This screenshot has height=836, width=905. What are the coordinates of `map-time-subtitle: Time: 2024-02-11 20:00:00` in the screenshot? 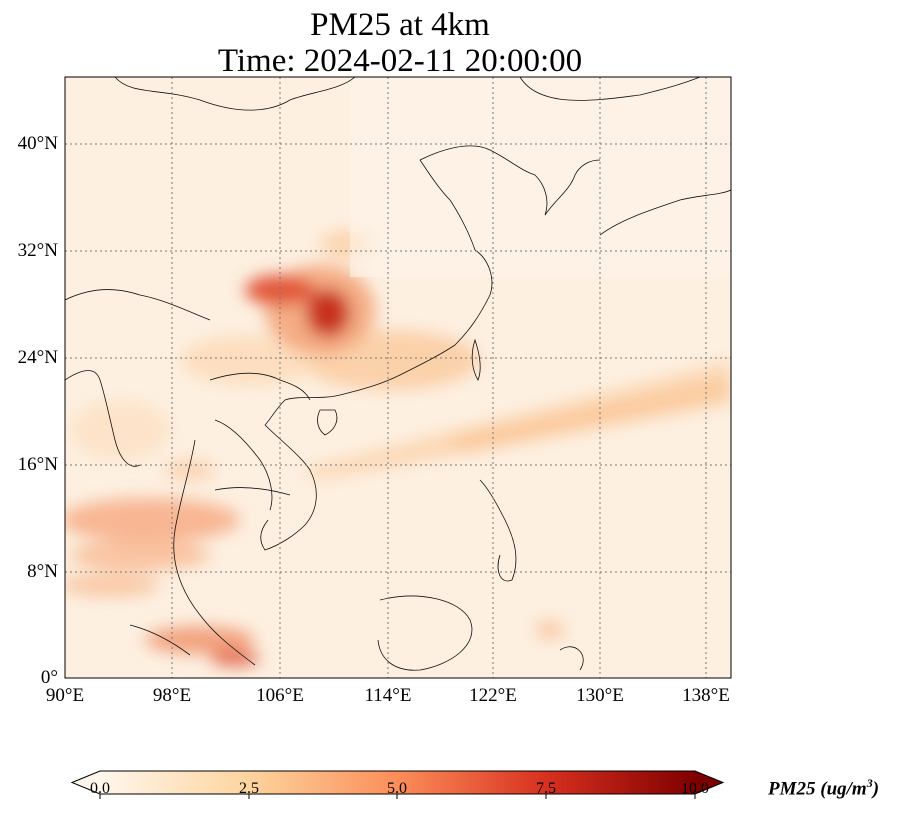 It's located at (400, 61).